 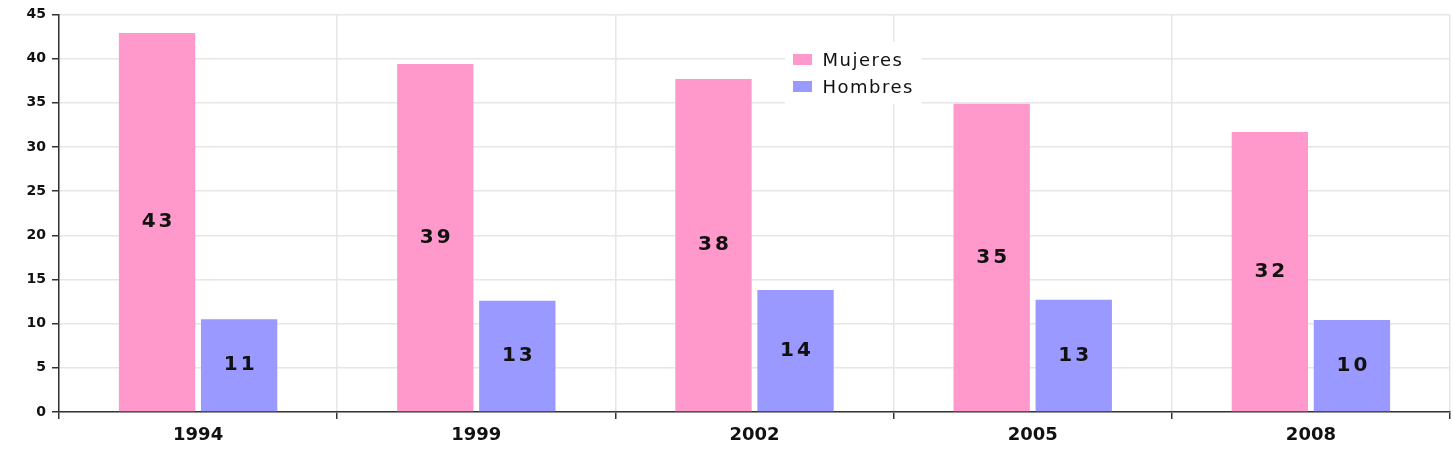 What do you see at coordinates (863, 60) in the screenshot?
I see `legend-label: Mujeres` at bounding box center [863, 60].